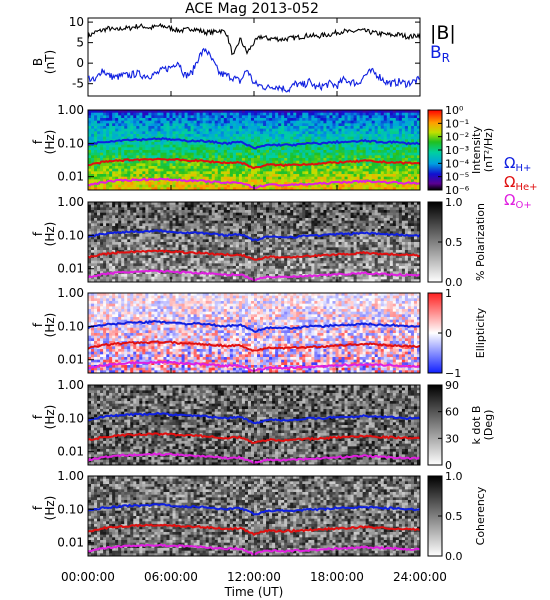 This screenshot has width=550, height=600. I want to click on colorbar-tick-label: 10⁻⁵, so click(457, 177).